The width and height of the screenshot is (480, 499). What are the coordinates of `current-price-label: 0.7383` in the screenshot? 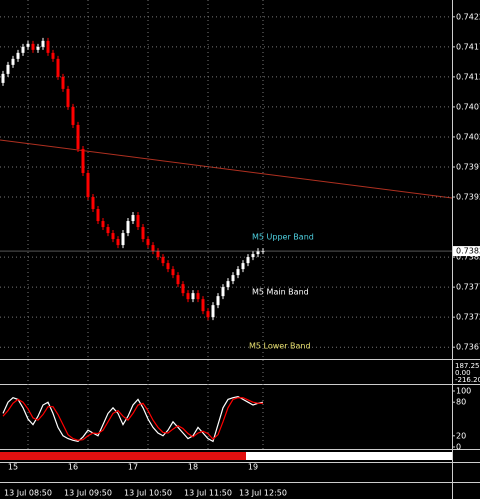 It's located at (468, 251).